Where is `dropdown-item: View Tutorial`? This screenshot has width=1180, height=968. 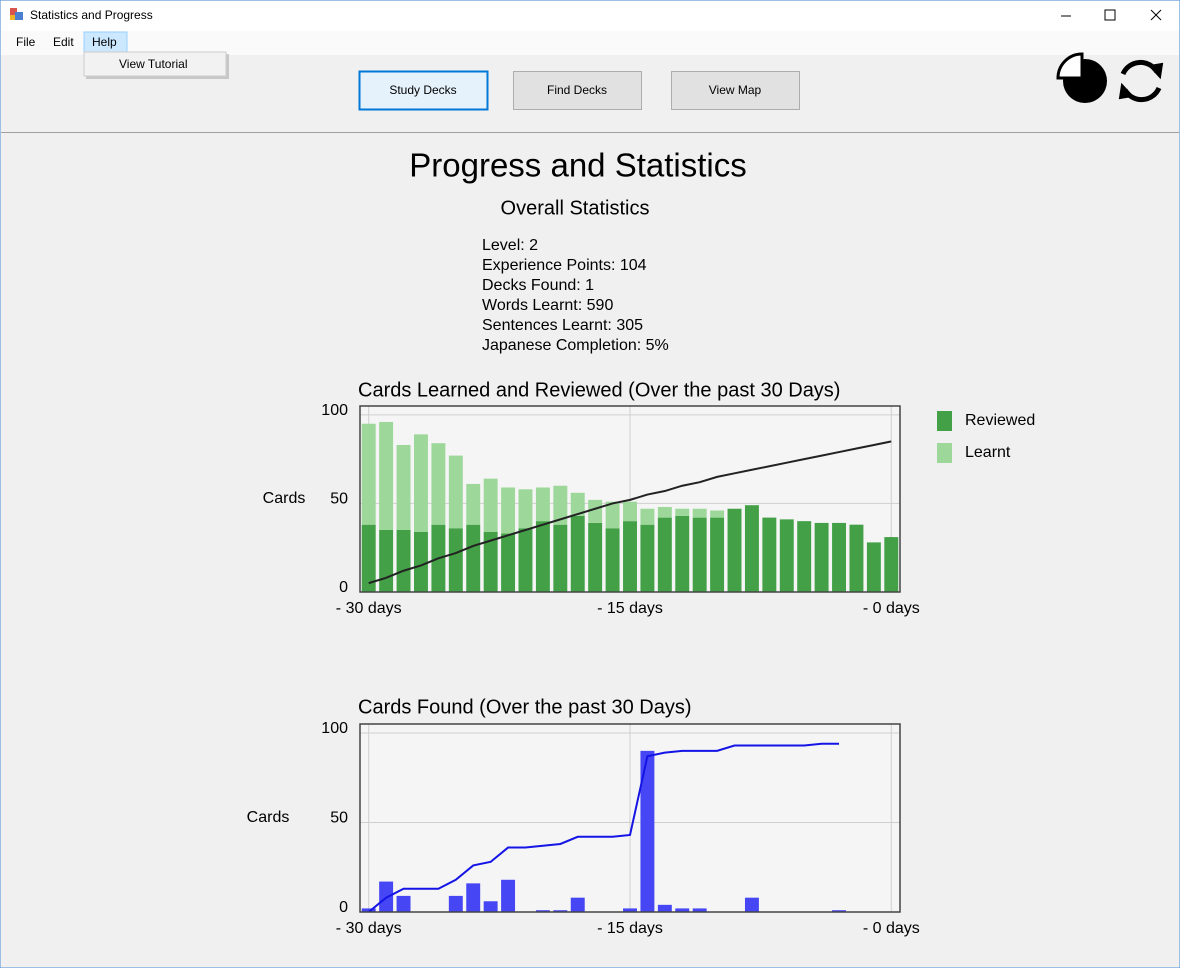 dropdown-item: View Tutorial is located at coordinates (153, 64).